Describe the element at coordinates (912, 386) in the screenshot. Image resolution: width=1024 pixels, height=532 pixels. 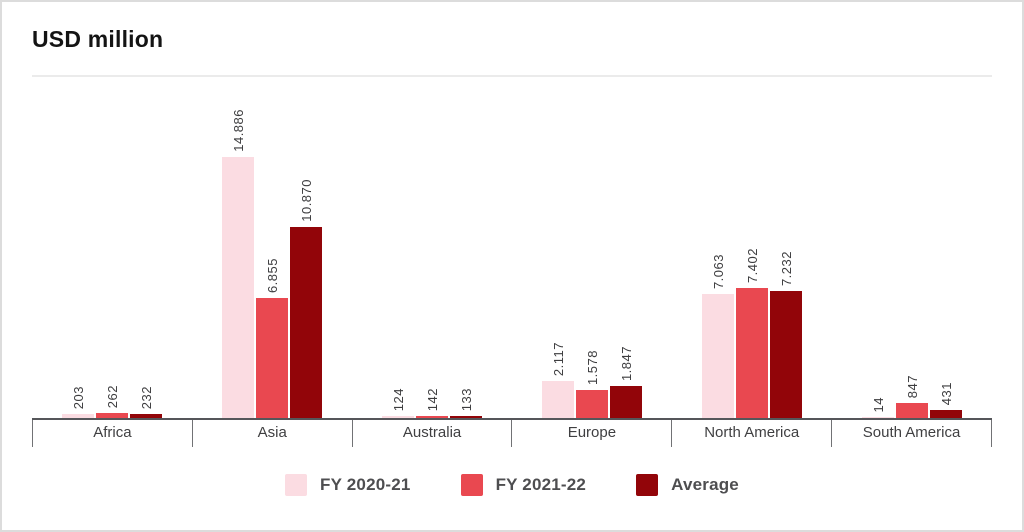
I see `value-label: 847` at that location.